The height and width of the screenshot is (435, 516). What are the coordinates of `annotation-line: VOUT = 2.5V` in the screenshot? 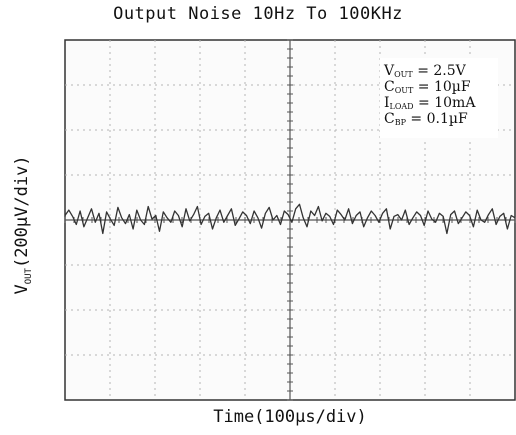 It's located at (425, 71).